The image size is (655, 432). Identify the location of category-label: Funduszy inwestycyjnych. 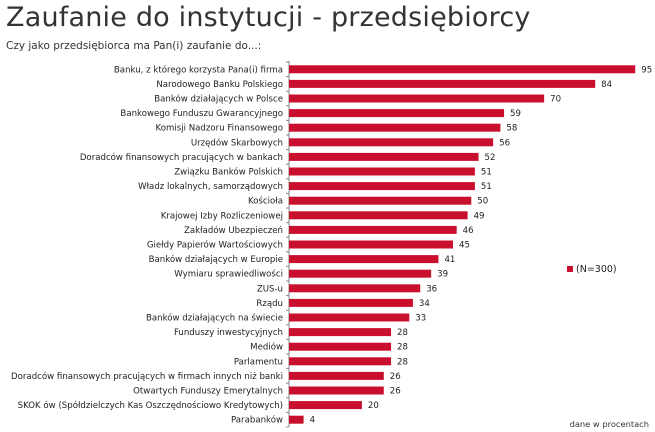
(228, 333).